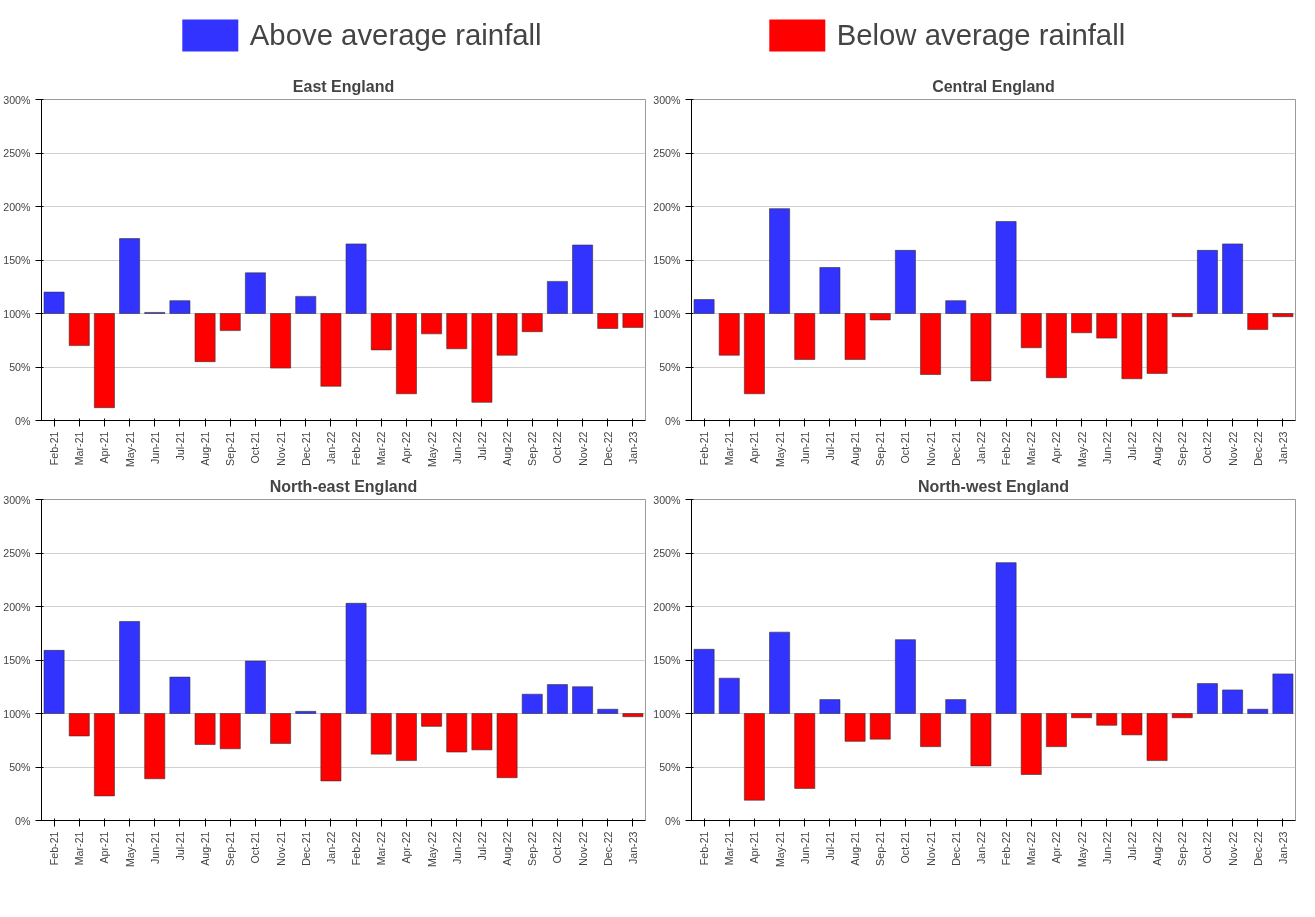 The height and width of the screenshot is (917, 1315). What do you see at coordinates (343, 486) in the screenshot?
I see `chart-title: North-east England` at bounding box center [343, 486].